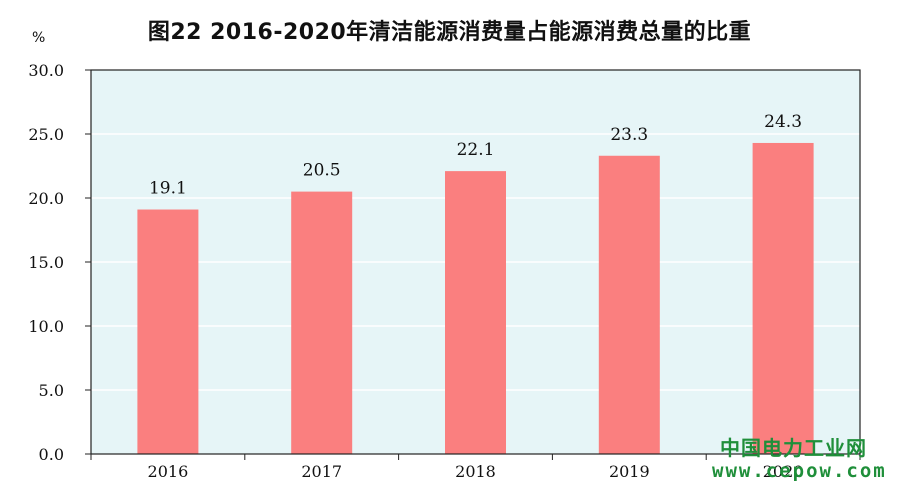 This screenshot has height=501, width=899. Describe the element at coordinates (629, 135) in the screenshot. I see `data-label-2019: 23.3` at that location.